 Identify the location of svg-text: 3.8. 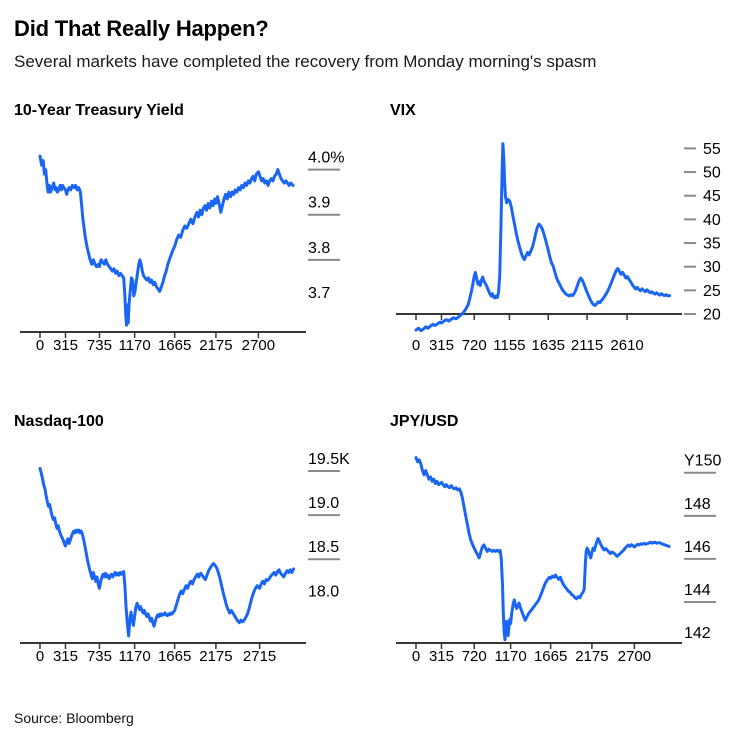
(319, 248).